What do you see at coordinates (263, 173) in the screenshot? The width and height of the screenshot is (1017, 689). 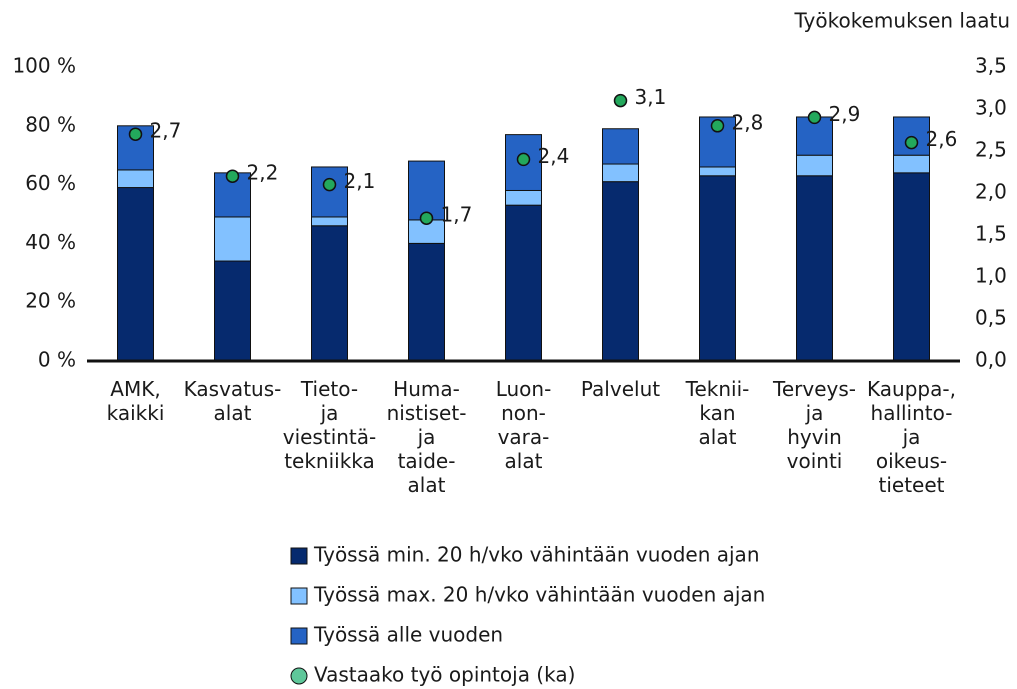 I see `dot-label: 2,2` at bounding box center [263, 173].